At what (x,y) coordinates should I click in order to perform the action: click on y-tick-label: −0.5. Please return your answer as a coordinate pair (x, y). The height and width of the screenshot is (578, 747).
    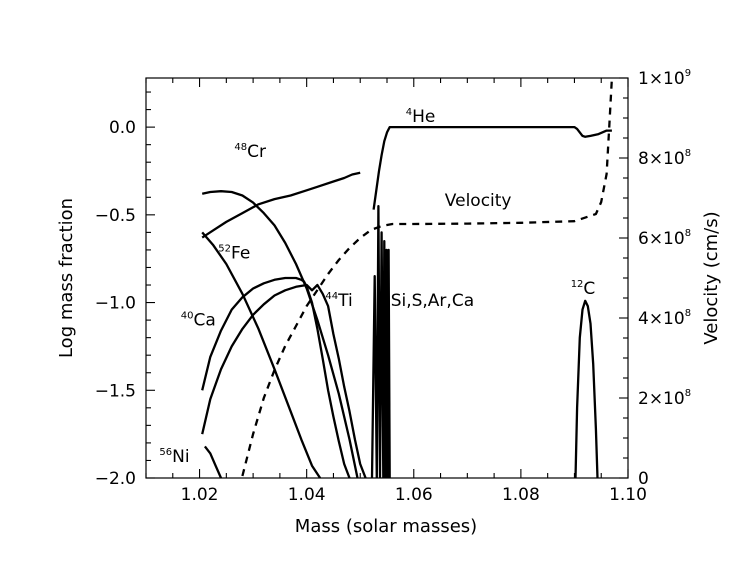
    Looking at the image, I should click on (115, 216).